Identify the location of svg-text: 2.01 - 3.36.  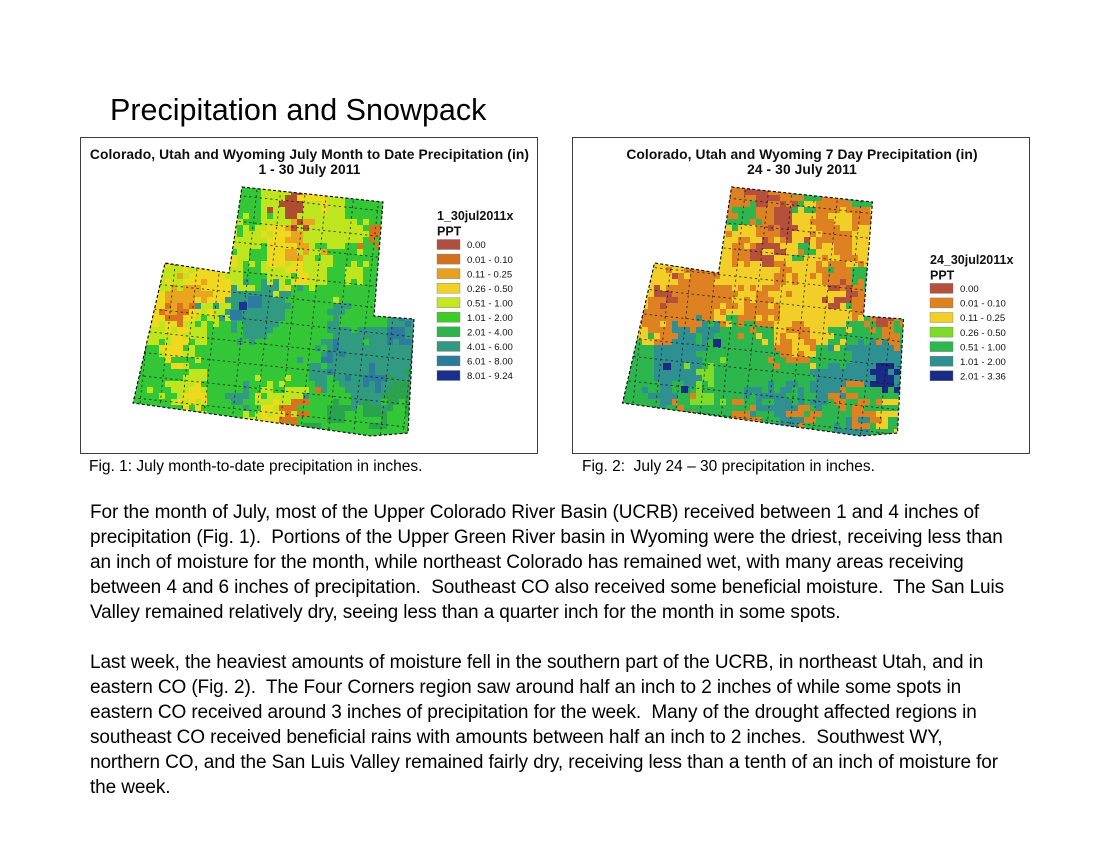
(983, 376).